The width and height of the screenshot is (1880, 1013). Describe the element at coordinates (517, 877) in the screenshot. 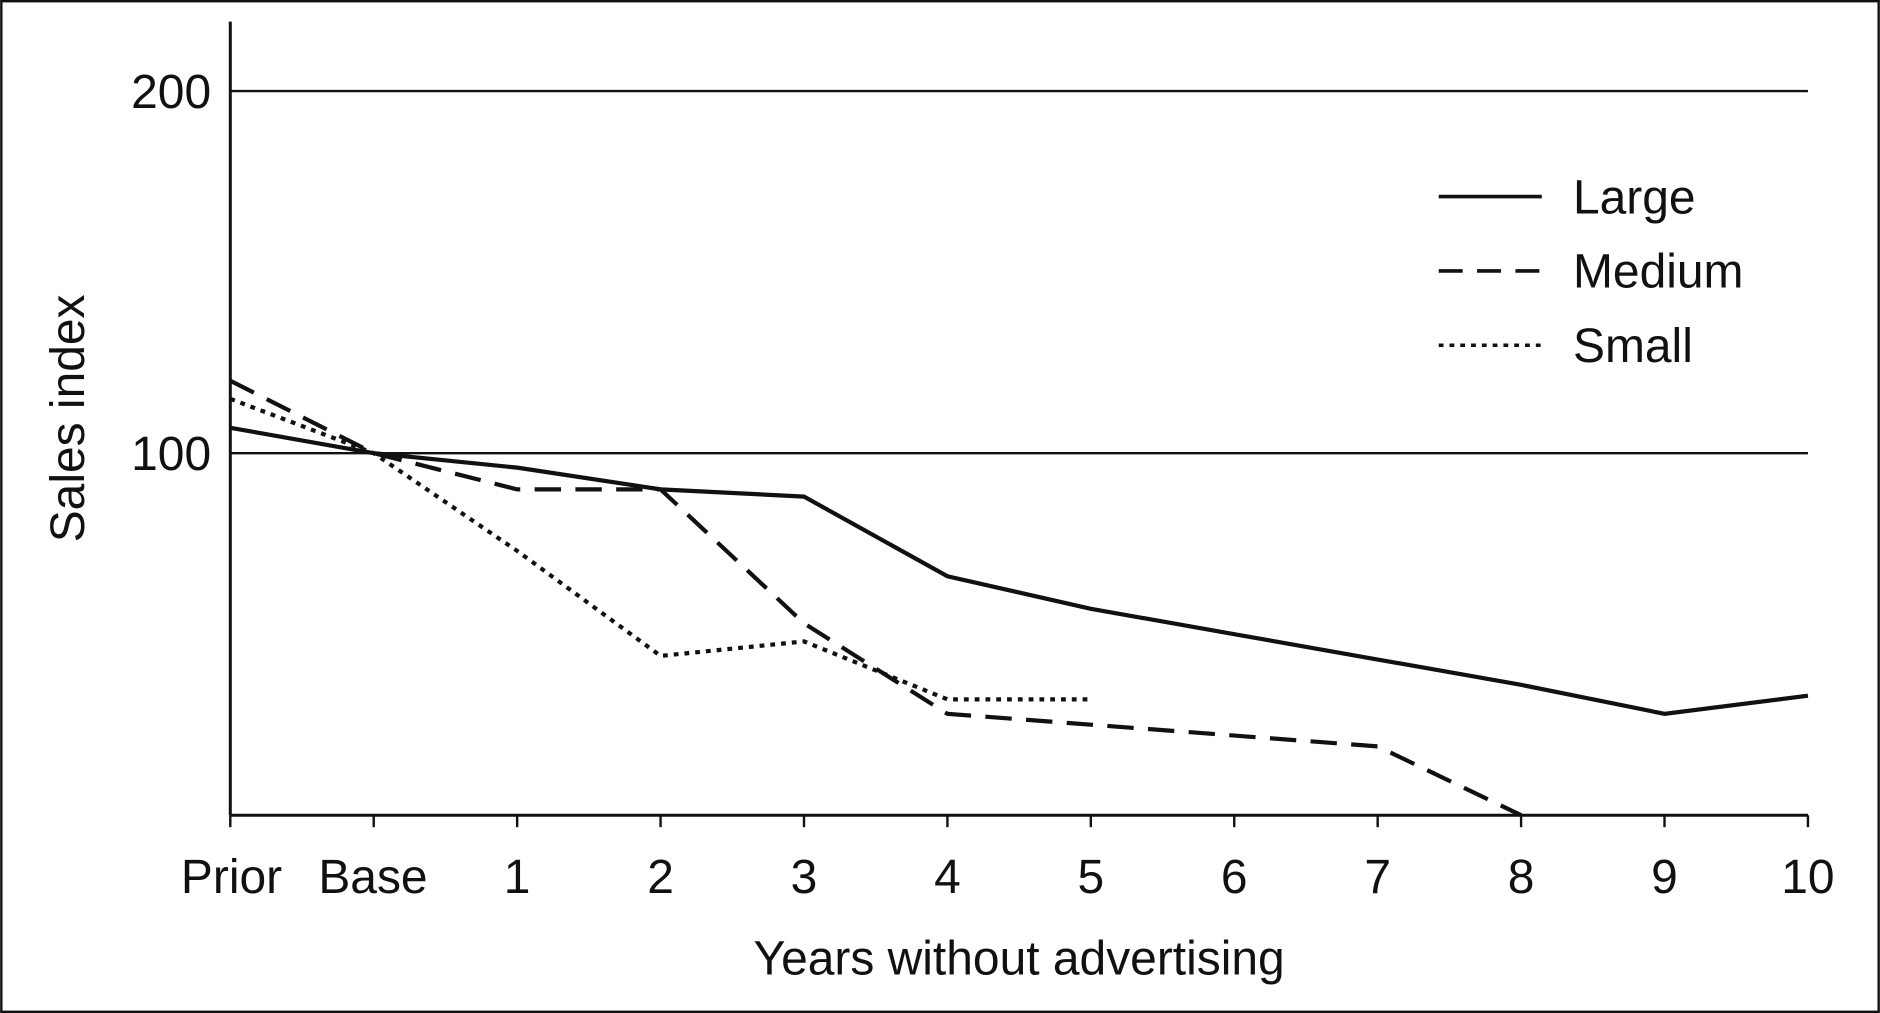

I see `x-tick-label: 1` at that location.